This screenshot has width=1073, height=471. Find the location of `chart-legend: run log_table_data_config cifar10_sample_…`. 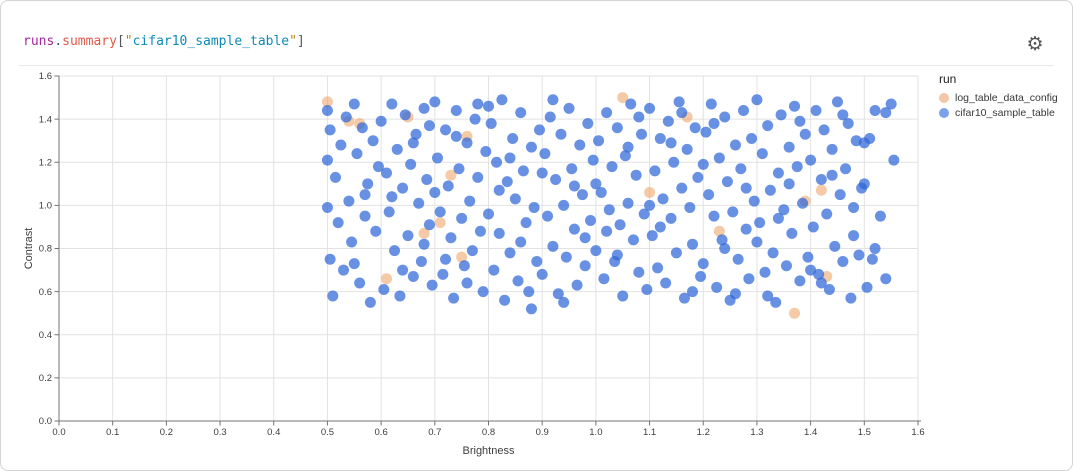

chart-legend: run log_table_data_config cifar10_sample_… is located at coordinates (1004, 97).